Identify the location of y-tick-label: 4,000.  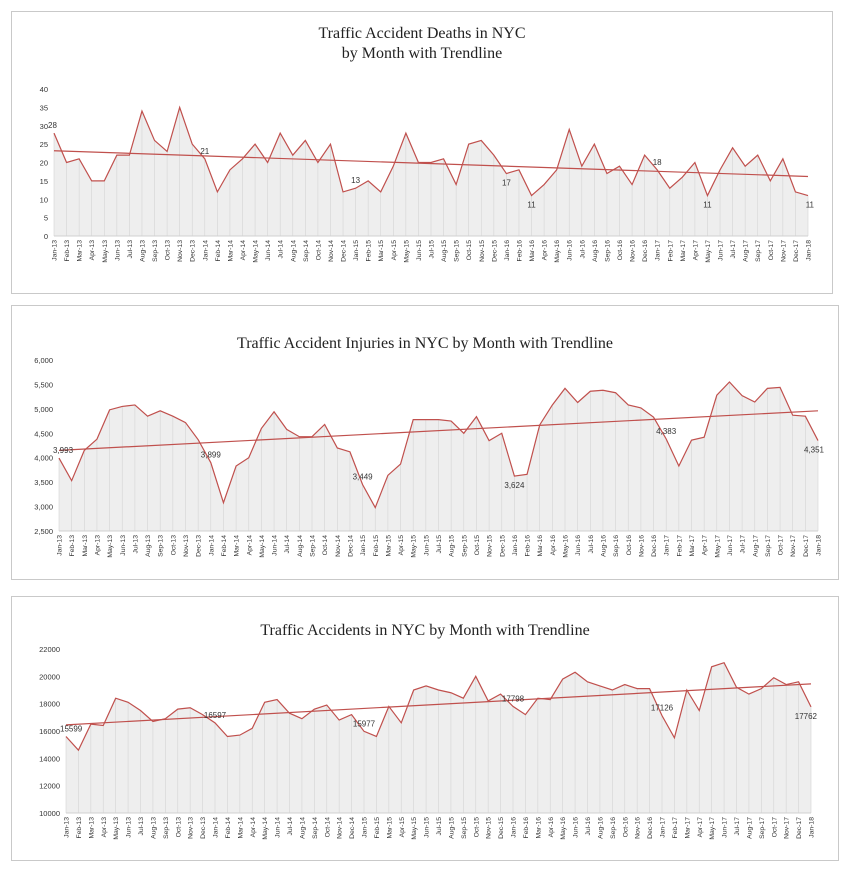
(43, 458).